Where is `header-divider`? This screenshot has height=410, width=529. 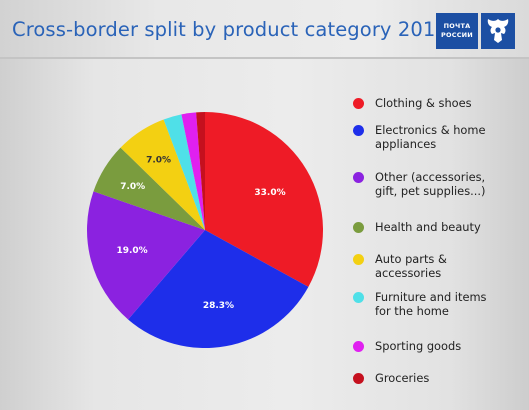 header-divider is located at coordinates (264, 58).